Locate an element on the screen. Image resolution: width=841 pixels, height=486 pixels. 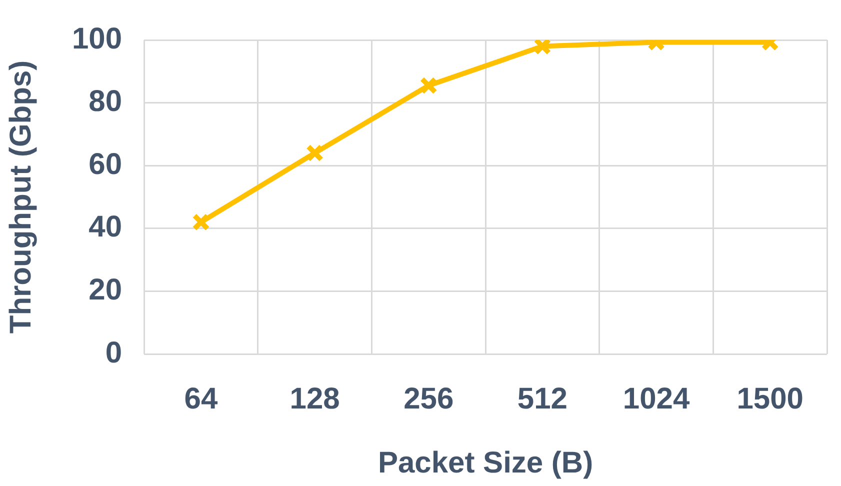
x-axis-title: Packet Size (B) is located at coordinates (486, 463).